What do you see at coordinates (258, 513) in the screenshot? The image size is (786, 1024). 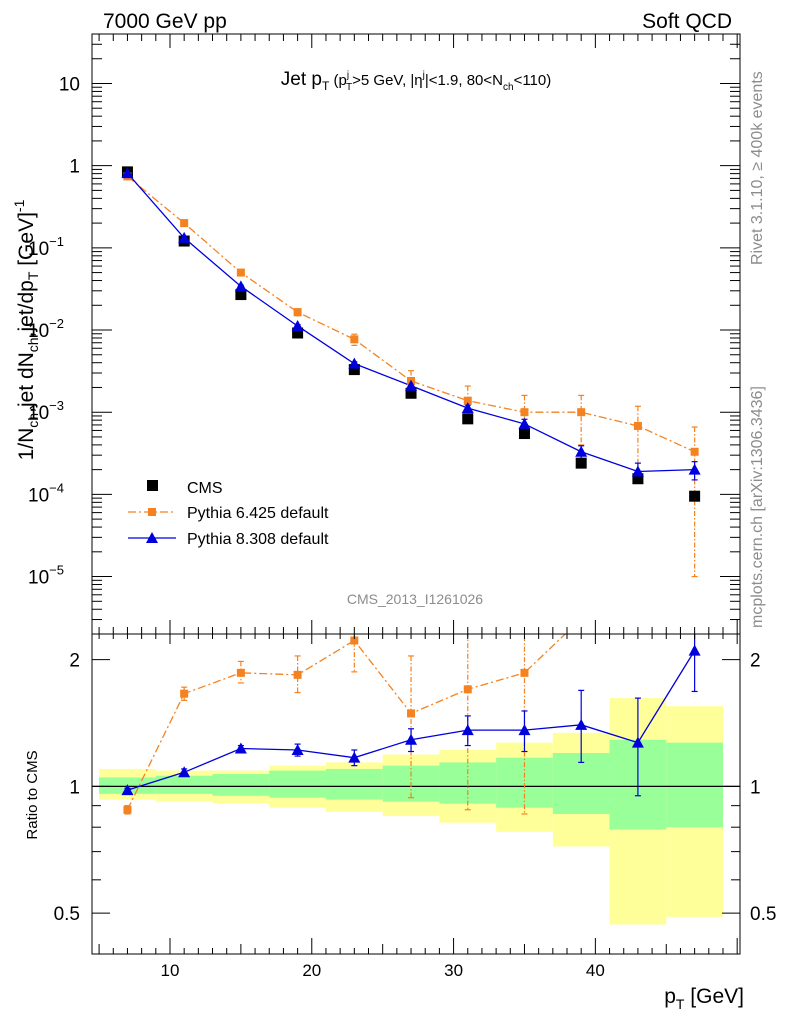 I see `legend-label-pythia6: Pythia 6.425 default` at bounding box center [258, 513].